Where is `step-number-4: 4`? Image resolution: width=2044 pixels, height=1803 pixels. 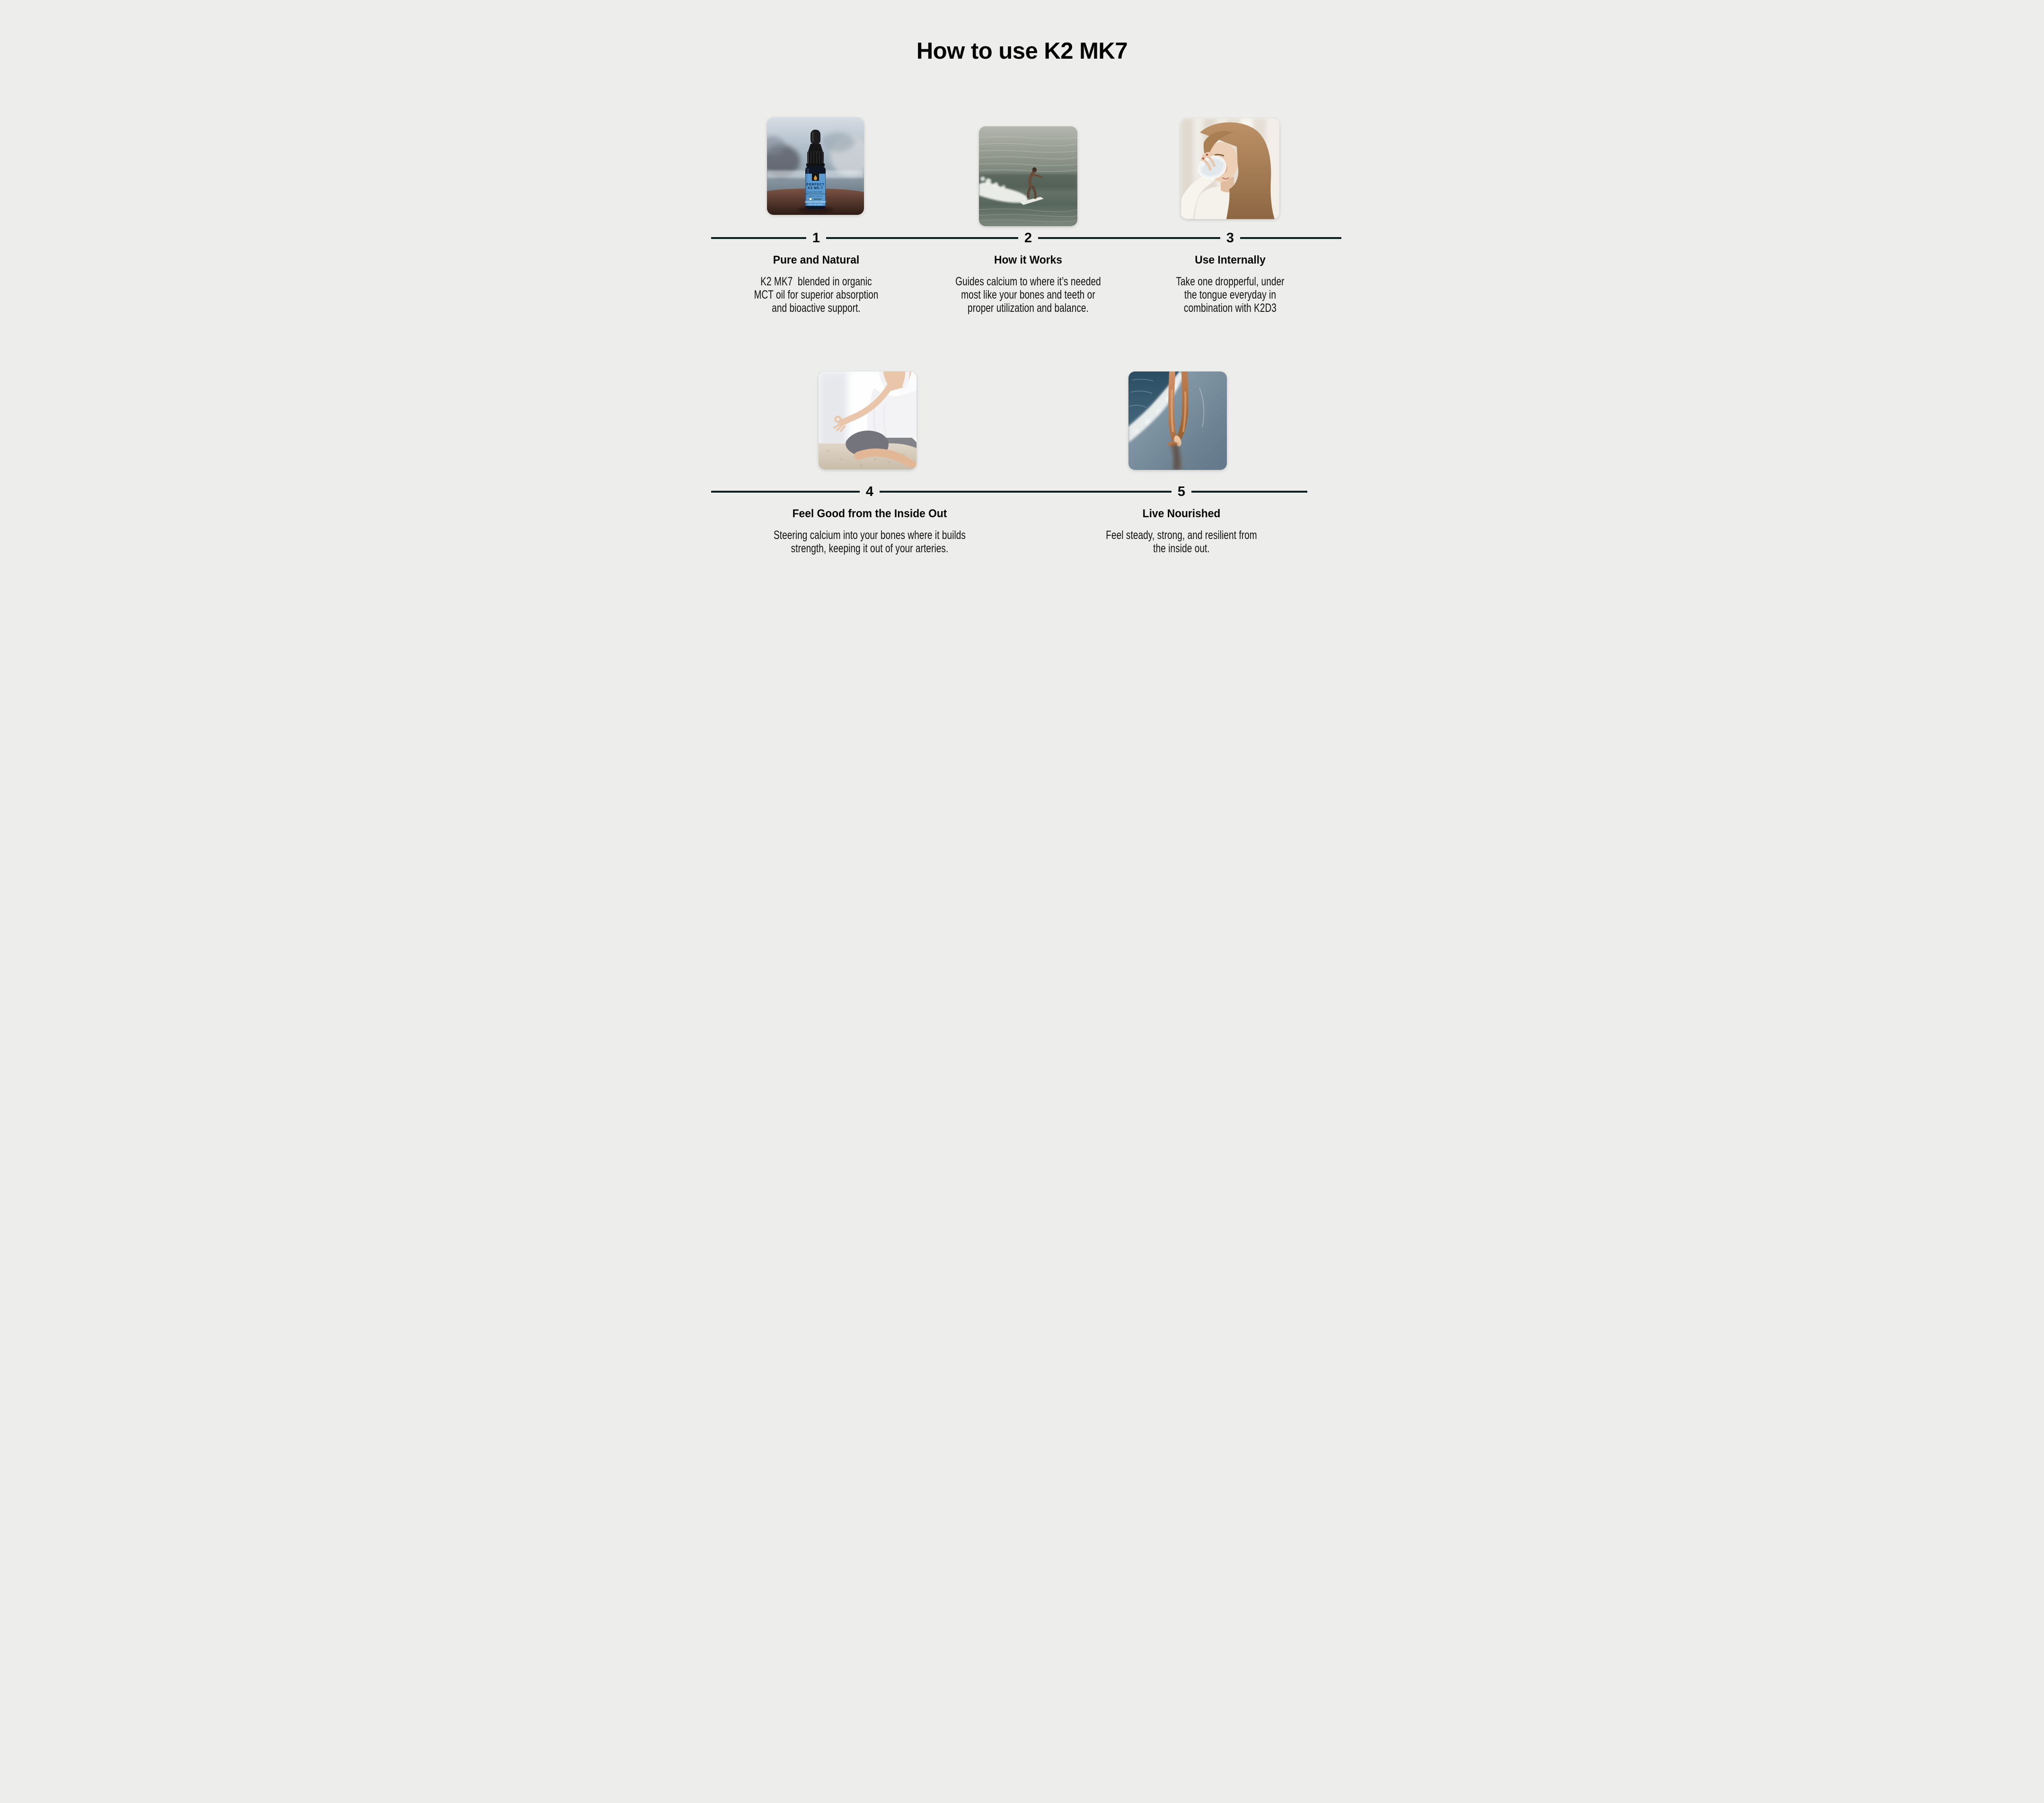
step-number-4: 4 is located at coordinates (869, 491).